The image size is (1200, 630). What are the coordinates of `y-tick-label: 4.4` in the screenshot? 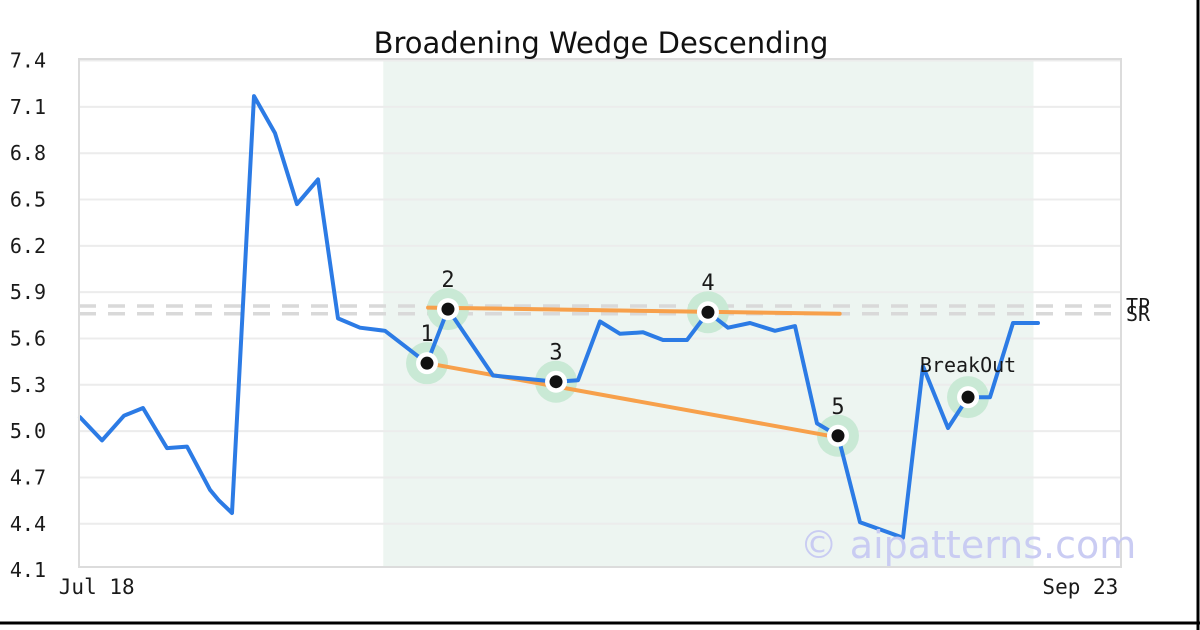 It's located at (28, 524).